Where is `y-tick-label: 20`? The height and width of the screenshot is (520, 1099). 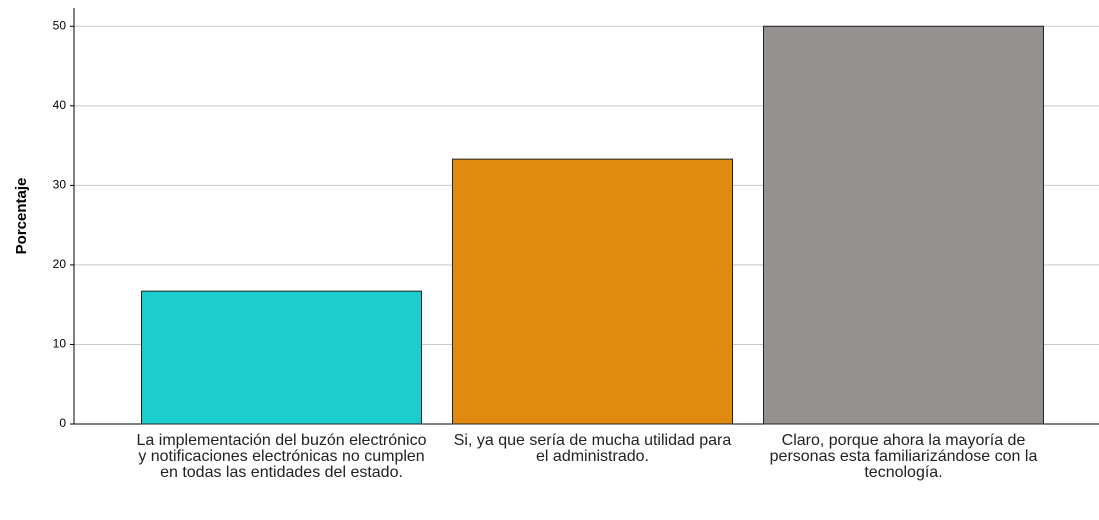 y-tick-label: 20 is located at coordinates (60, 264).